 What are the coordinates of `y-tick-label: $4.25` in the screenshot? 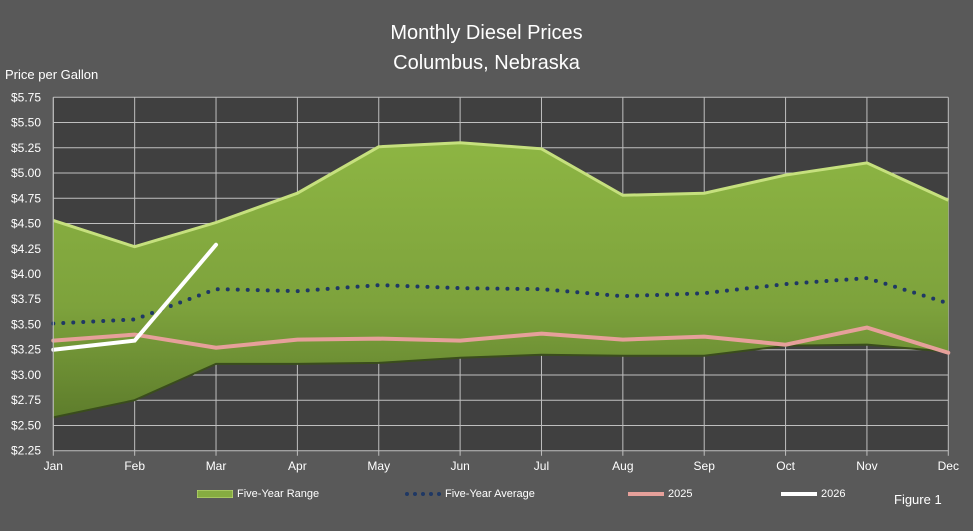 It's located at (26, 249).